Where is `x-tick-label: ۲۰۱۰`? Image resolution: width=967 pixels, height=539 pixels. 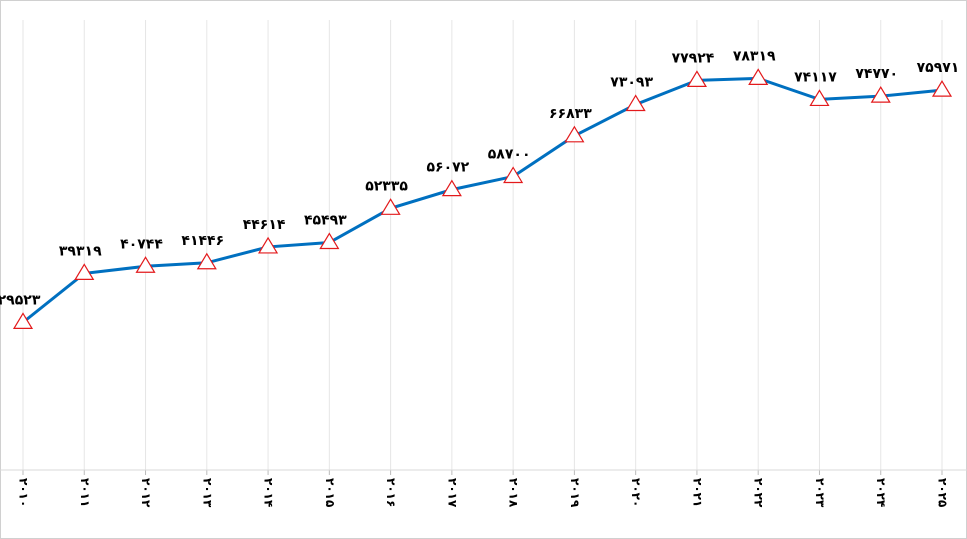
x-tick-label: ۲۰۱۰ is located at coordinates (24, 492).